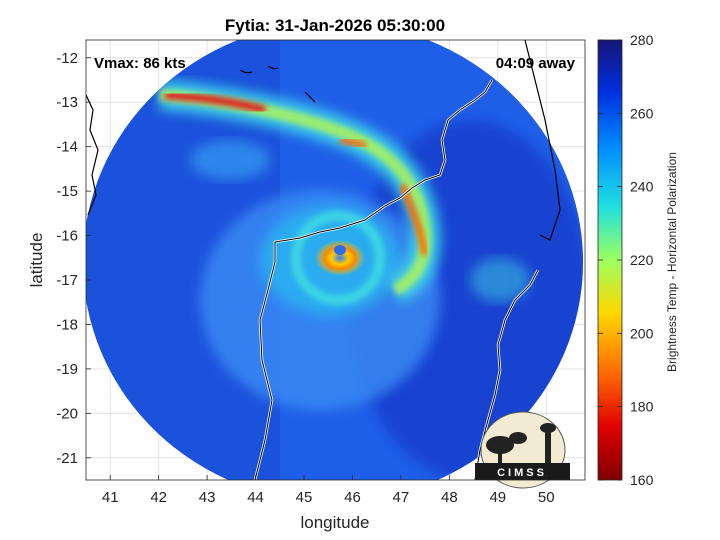 This screenshot has height=540, width=720. What do you see at coordinates (626, 260) in the screenshot?
I see `colorbar-ticks: 160 180 200 220 240 260 280` at bounding box center [626, 260].